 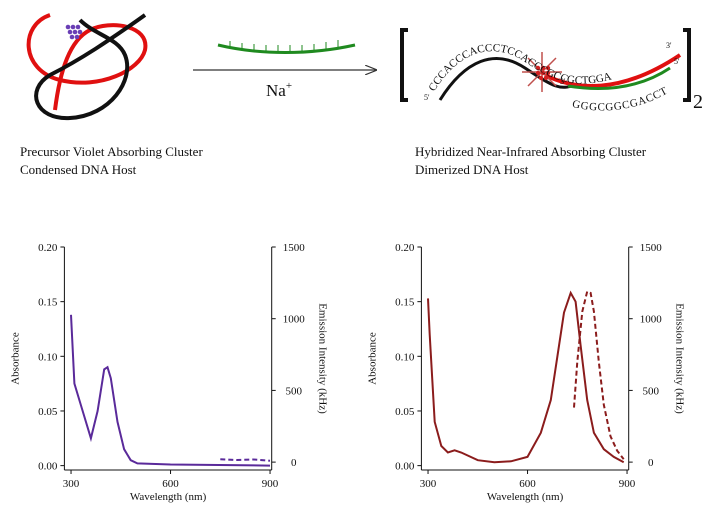 I want to click on dimer-host, so click(x=545, y=65).